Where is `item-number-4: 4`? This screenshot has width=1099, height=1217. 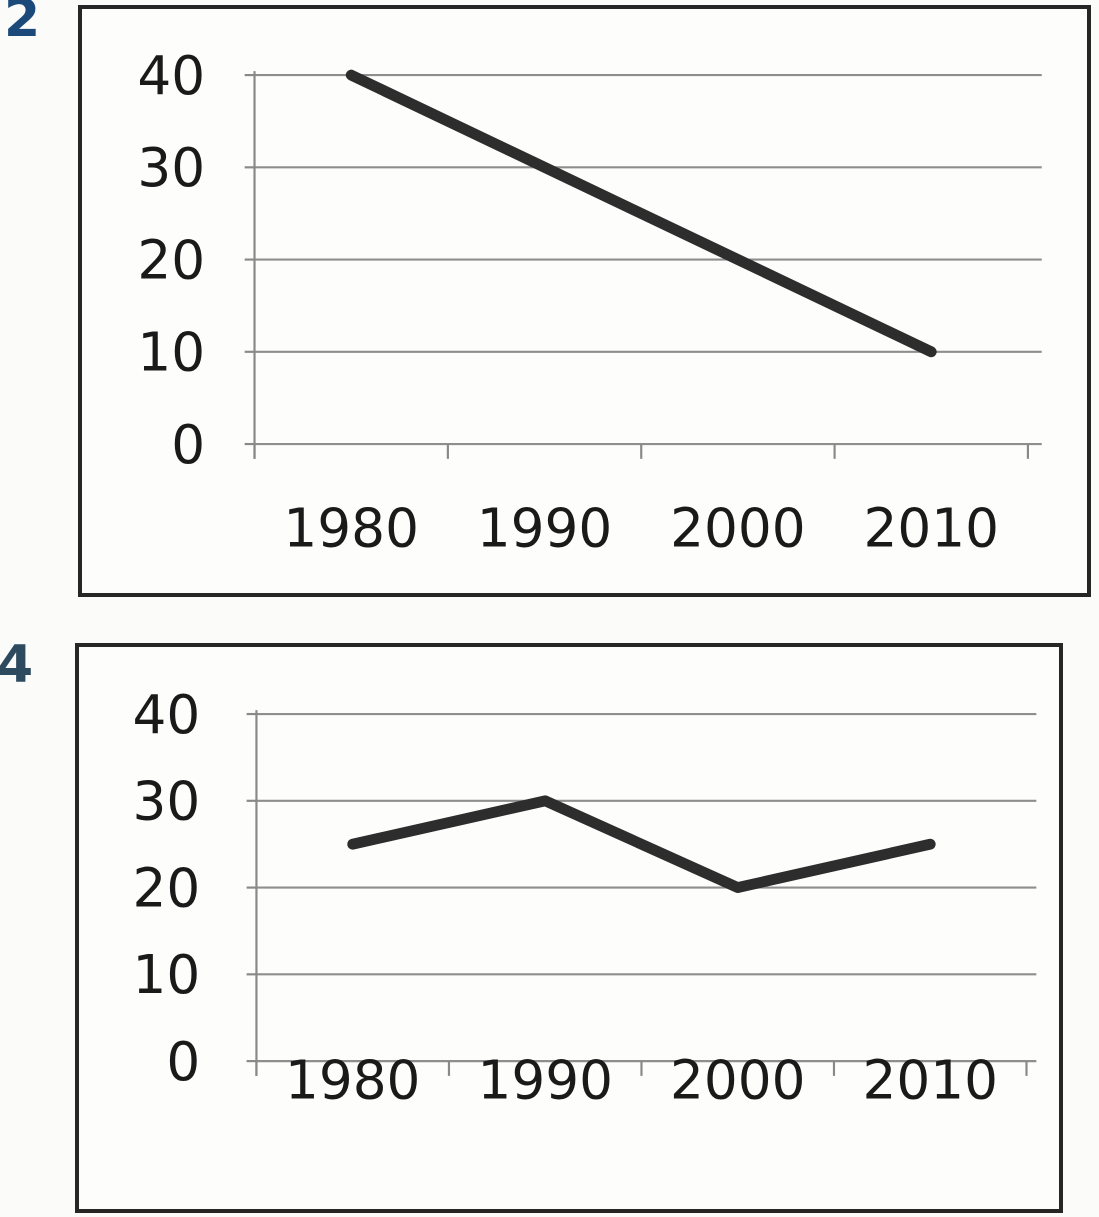 item-number-4: 4 is located at coordinates (17, 665).